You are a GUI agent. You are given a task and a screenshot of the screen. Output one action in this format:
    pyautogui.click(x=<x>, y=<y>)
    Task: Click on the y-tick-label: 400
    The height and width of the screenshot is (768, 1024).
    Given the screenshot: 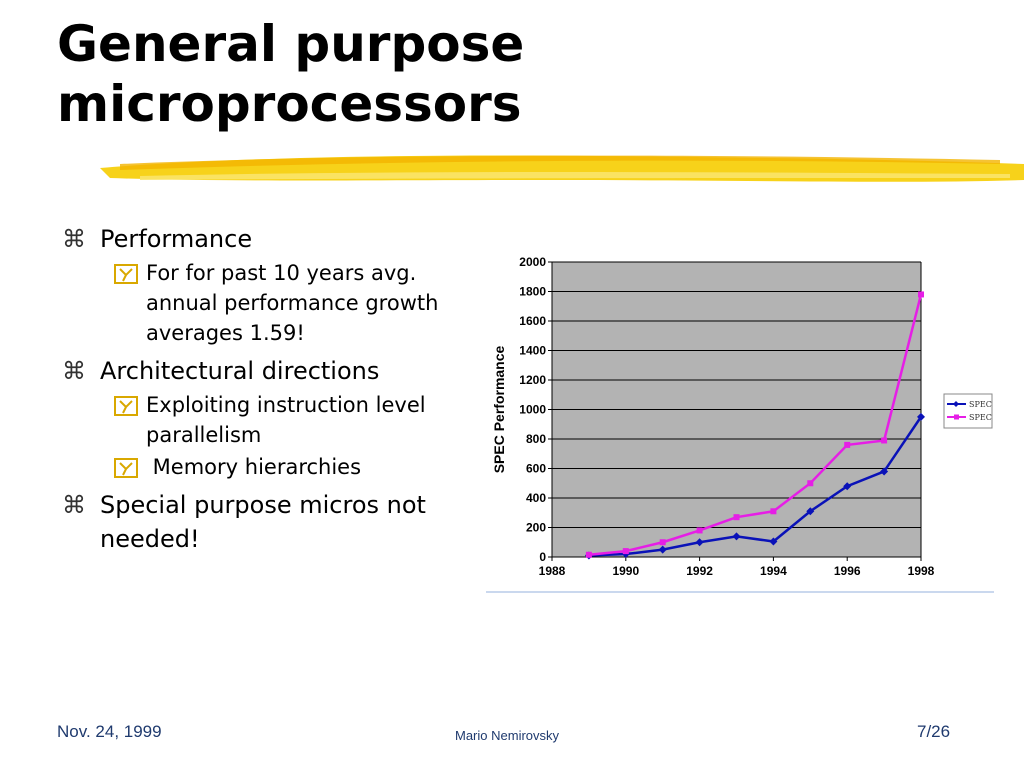 What is the action you would take?
    pyautogui.click(x=536, y=498)
    